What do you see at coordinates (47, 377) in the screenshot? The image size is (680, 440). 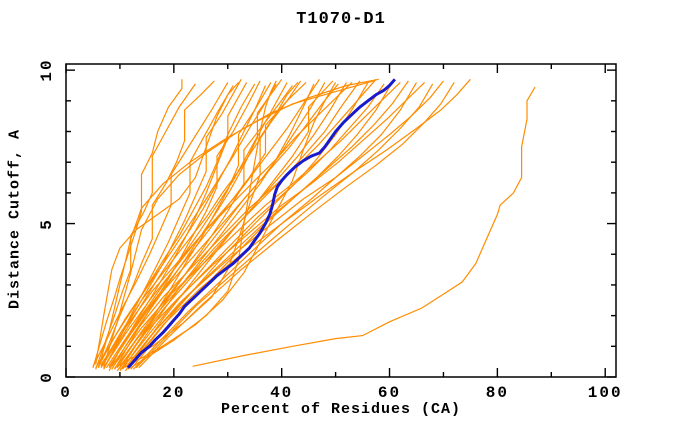 I see `y-tick-label: 0` at bounding box center [47, 377].